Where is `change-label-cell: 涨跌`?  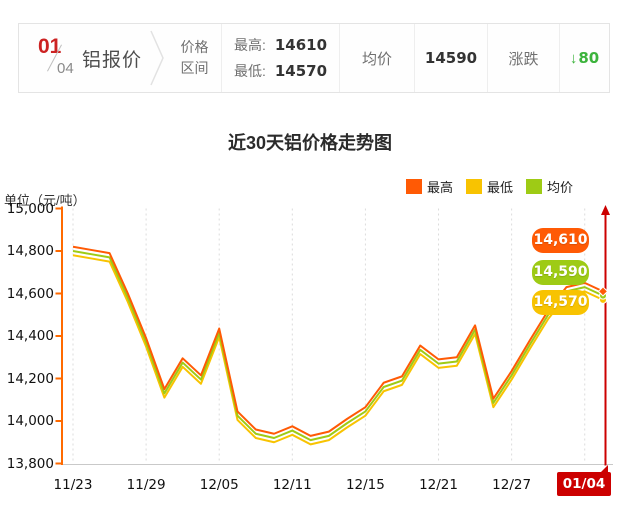 change-label-cell: 涨跌 is located at coordinates (523, 58).